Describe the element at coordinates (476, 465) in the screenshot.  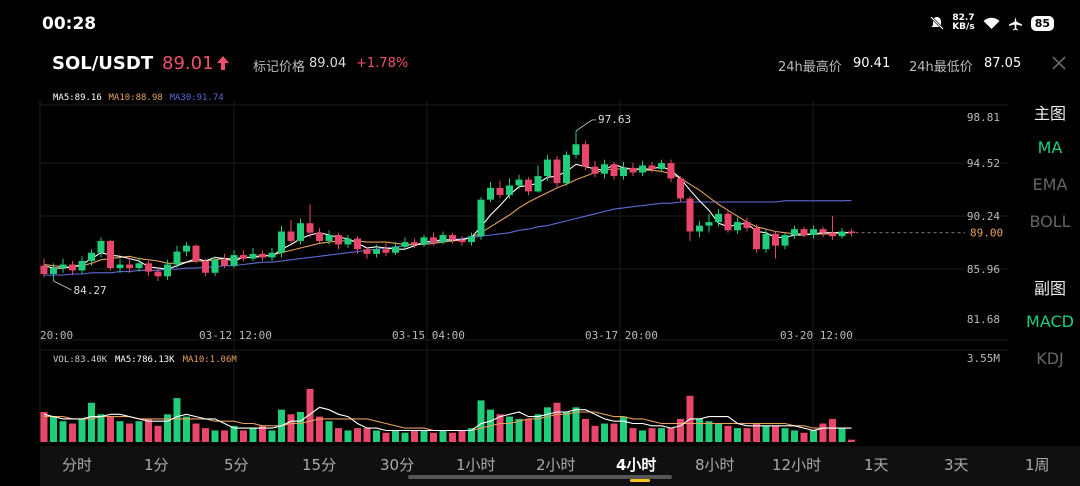
I see `tab-6: 1小时` at that location.